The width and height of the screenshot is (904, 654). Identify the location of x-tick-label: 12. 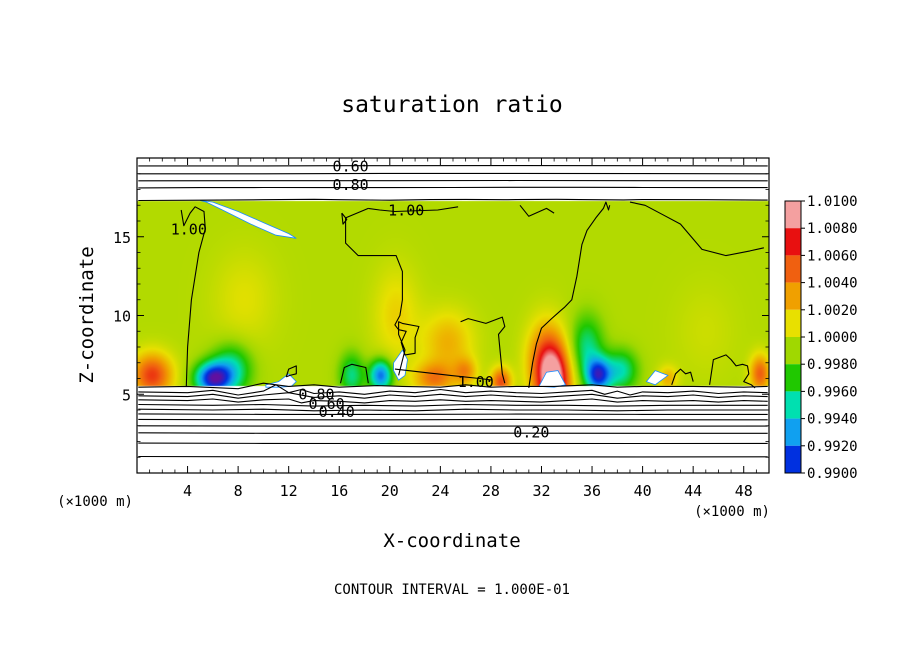
(289, 491).